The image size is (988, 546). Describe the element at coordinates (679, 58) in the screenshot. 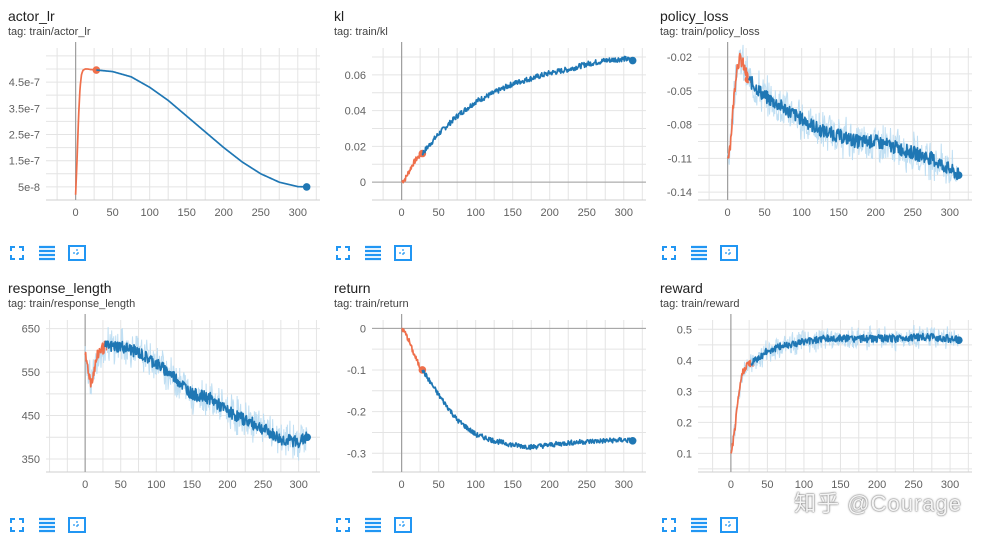

I see `y-tick-label: -0.02` at that location.